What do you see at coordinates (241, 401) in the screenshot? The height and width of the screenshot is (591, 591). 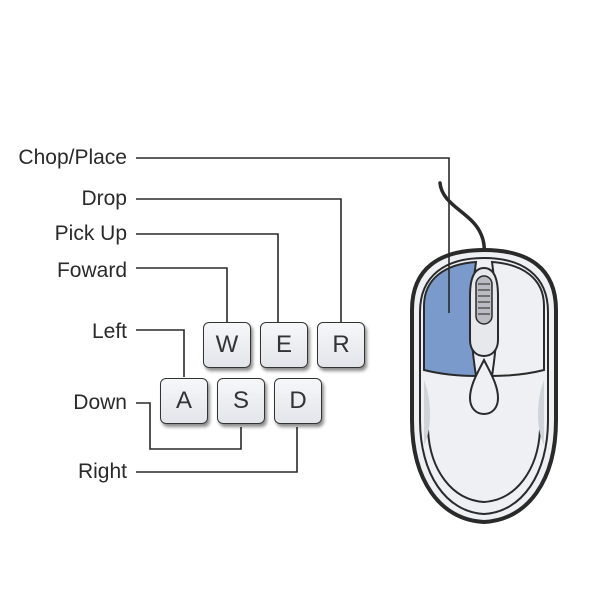 I see `key-s: S` at bounding box center [241, 401].